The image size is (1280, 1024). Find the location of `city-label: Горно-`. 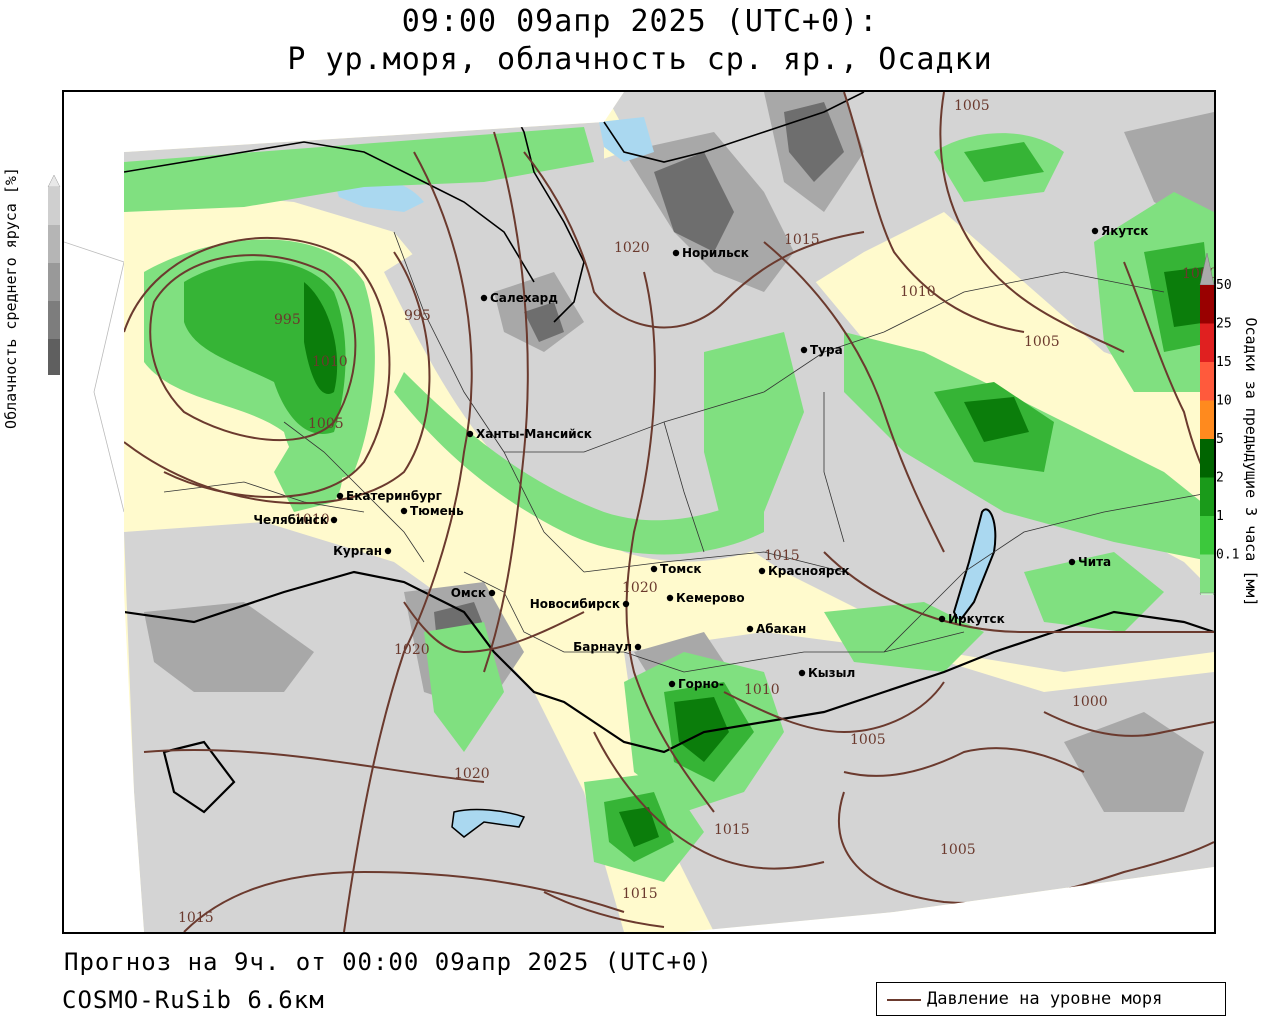

city-label: Горно- is located at coordinates (701, 684).